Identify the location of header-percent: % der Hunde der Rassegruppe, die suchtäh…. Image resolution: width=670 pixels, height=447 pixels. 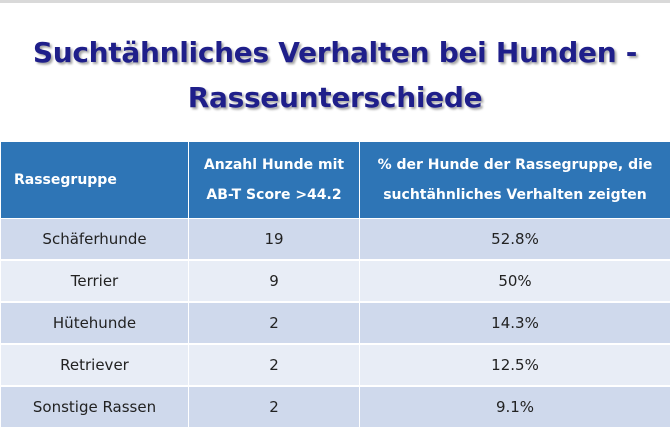
(514, 180).